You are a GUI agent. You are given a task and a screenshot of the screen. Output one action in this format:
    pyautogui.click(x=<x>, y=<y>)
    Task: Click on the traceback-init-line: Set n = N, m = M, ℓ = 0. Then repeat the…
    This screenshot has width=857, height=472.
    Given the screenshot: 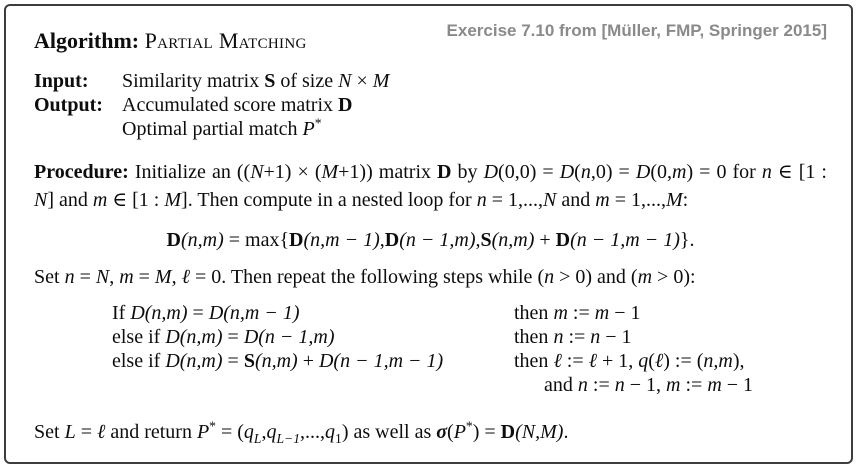 What is the action you would take?
    pyautogui.click(x=365, y=277)
    